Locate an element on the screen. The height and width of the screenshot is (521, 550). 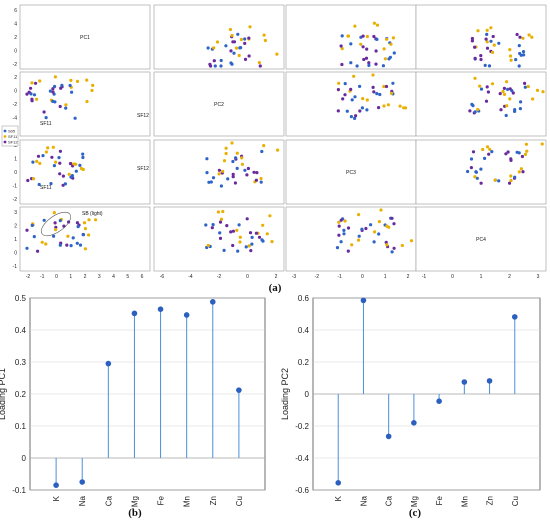
x-tick-label: -3 is located at coordinates (294, 277).